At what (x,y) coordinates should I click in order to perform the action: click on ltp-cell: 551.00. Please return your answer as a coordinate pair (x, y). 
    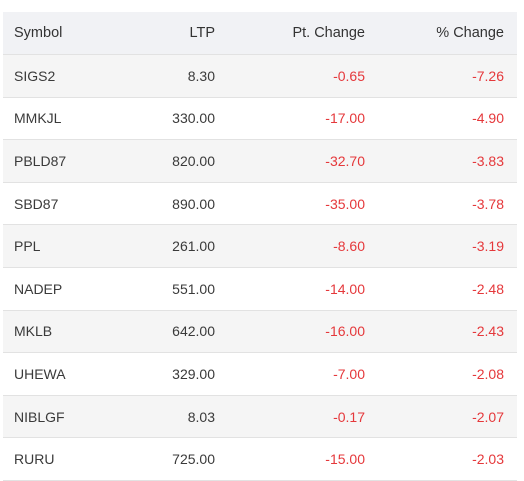
    Looking at the image, I should click on (193, 288).